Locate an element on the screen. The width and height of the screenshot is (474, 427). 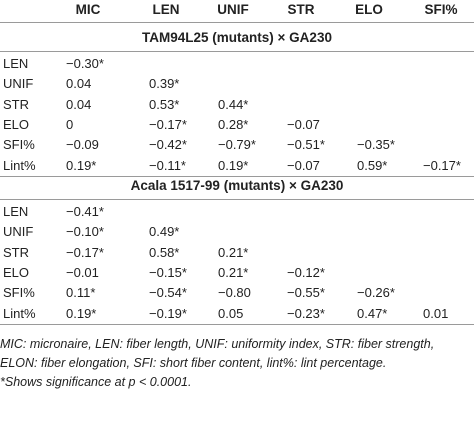
table-cell: −0.09 is located at coordinates (82, 145).